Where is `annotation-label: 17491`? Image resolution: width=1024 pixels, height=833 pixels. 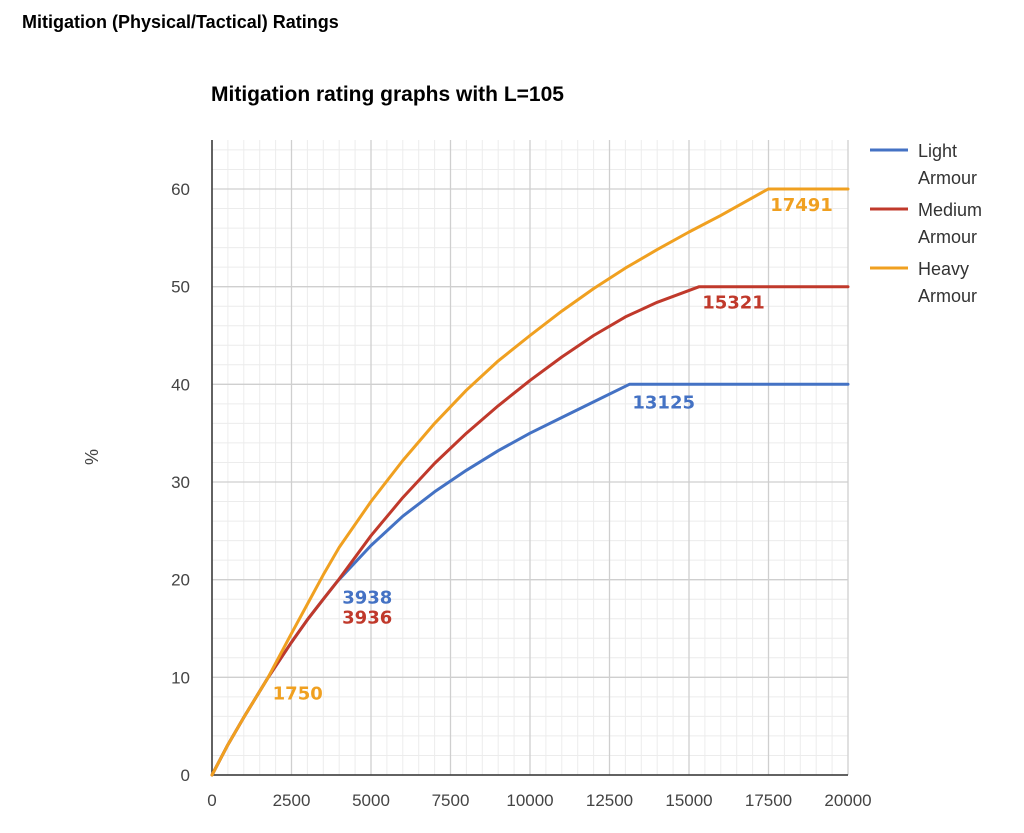 annotation-label: 17491 is located at coordinates (801, 205).